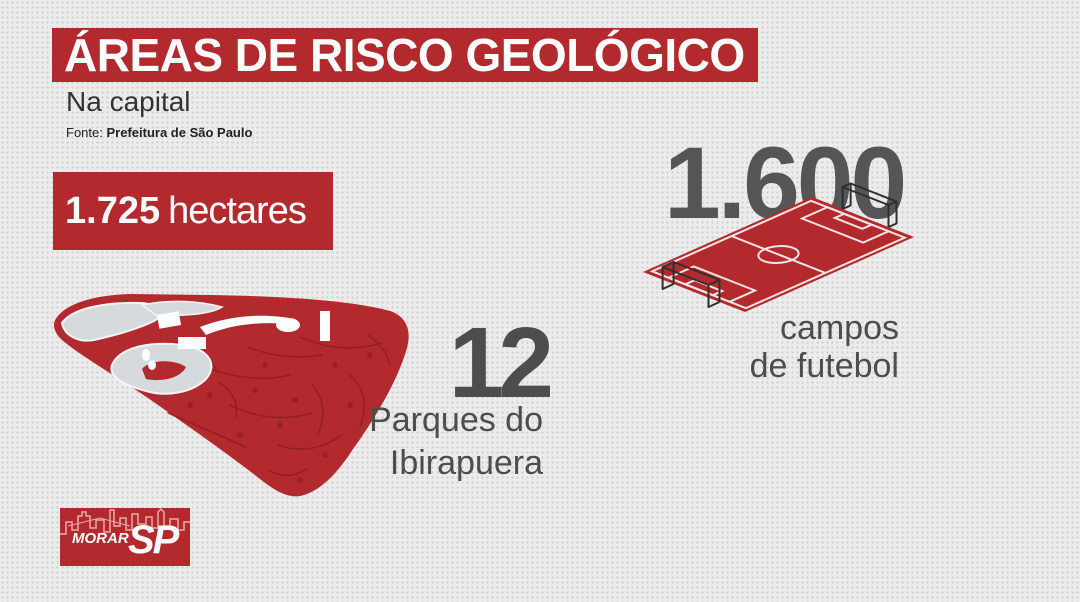 The height and width of the screenshot is (602, 1080). What do you see at coordinates (153, 540) in the screenshot?
I see `logo-text-accent: SP` at bounding box center [153, 540].